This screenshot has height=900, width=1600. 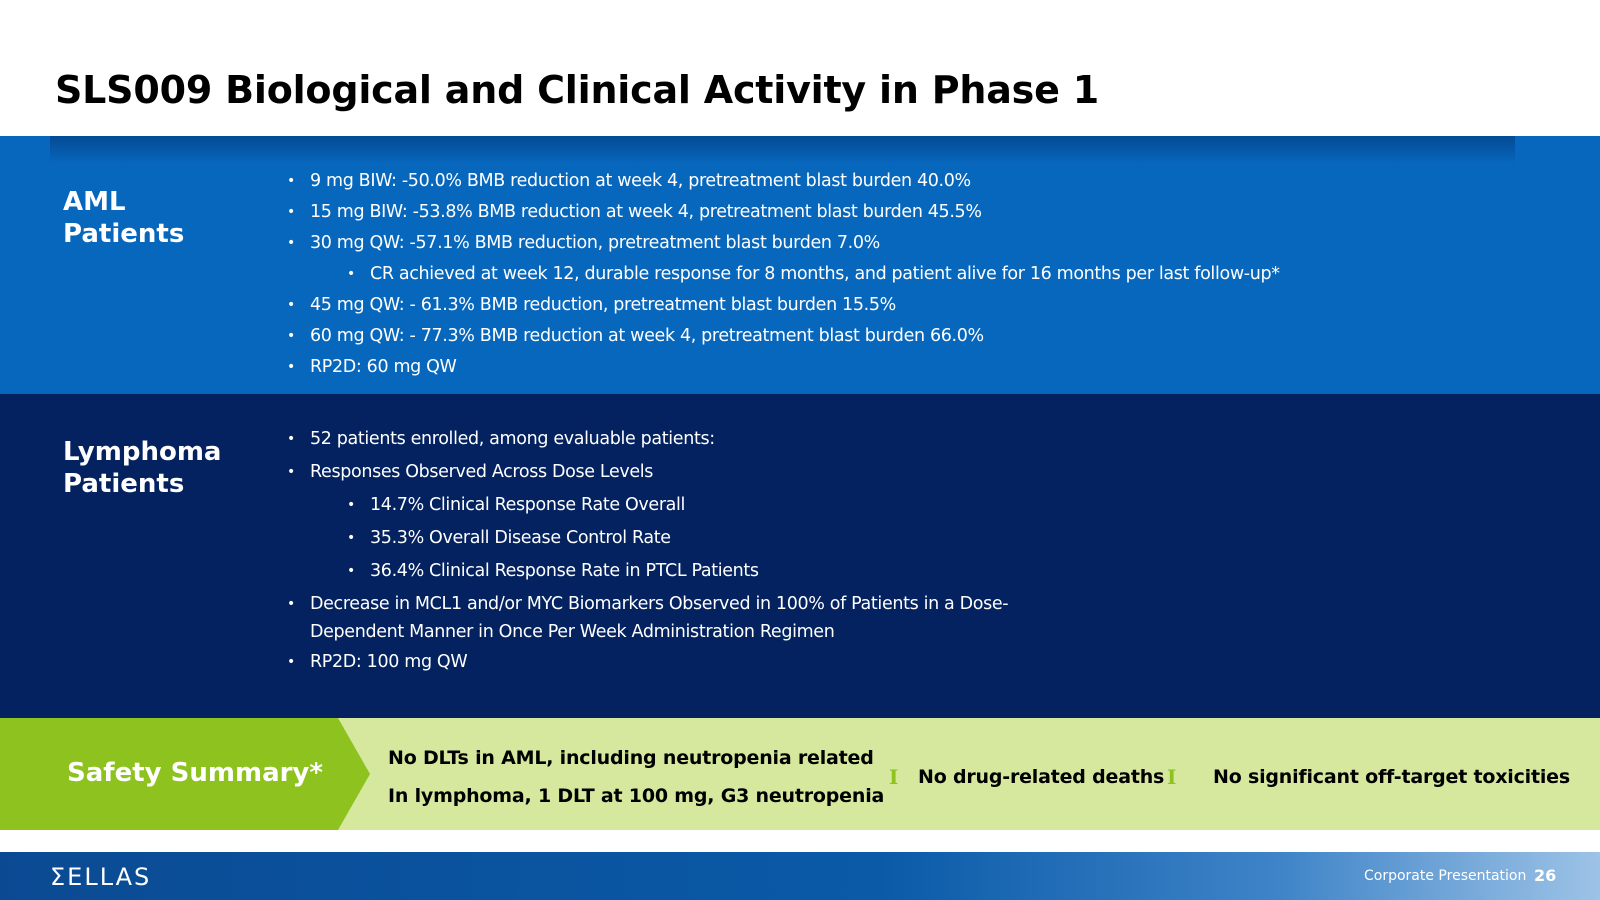 What do you see at coordinates (1391, 777) in the screenshot?
I see `safety-no-off-target: No significant off-target toxicities` at bounding box center [1391, 777].